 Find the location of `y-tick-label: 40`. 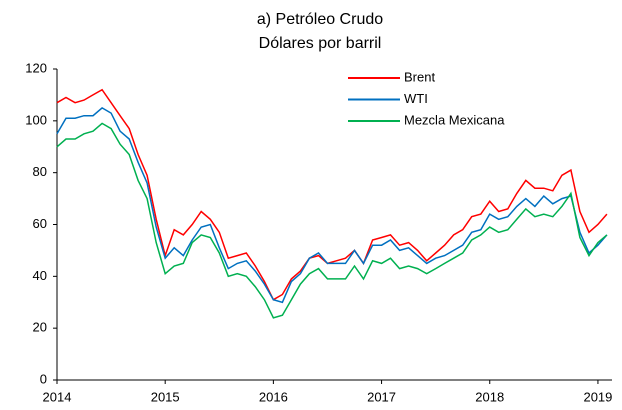

y-tick-label: 40 is located at coordinates (40, 275).